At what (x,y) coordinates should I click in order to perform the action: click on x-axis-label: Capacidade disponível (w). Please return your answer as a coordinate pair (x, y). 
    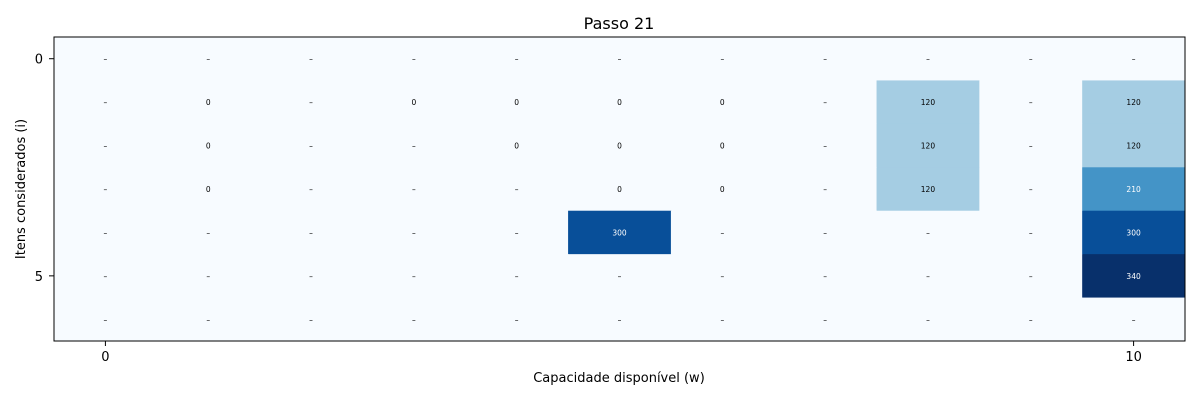
    Looking at the image, I should click on (619, 378).